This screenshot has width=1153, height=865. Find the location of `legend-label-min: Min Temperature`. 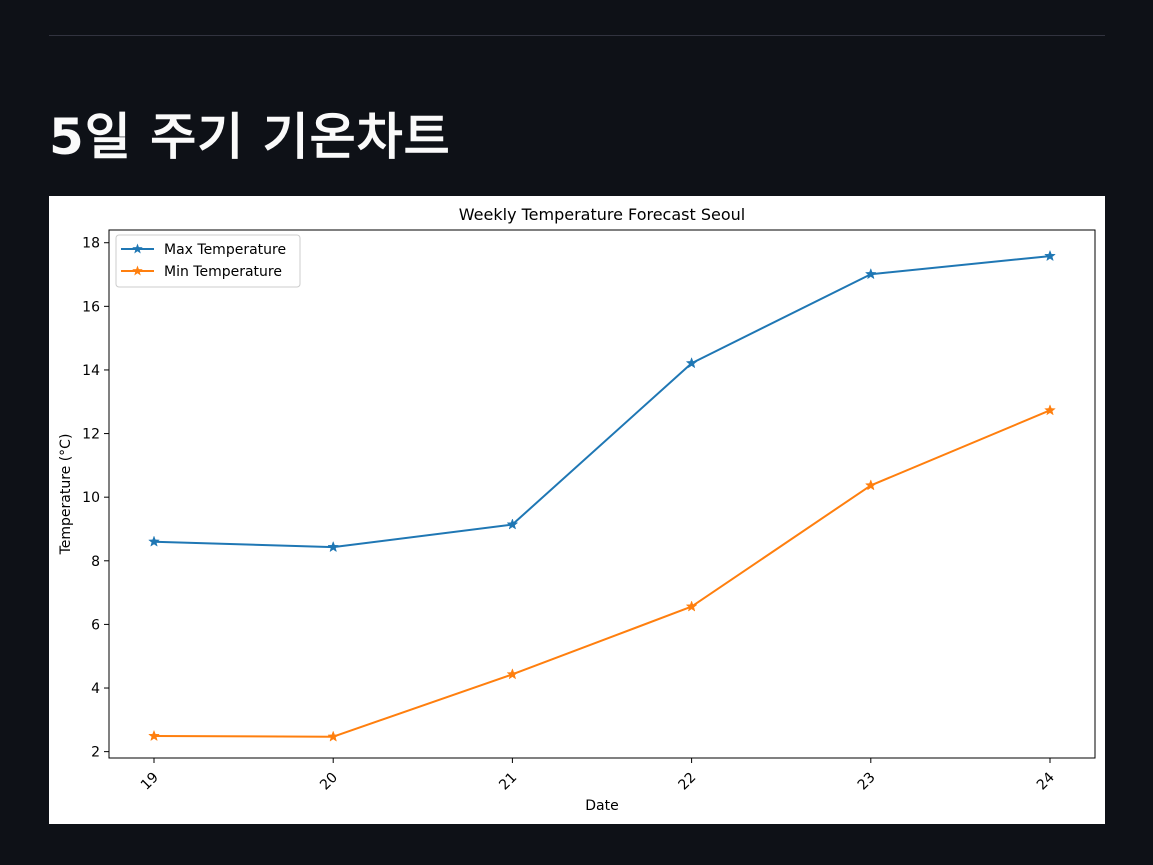

legend-label-min: Min Temperature is located at coordinates (223, 272).